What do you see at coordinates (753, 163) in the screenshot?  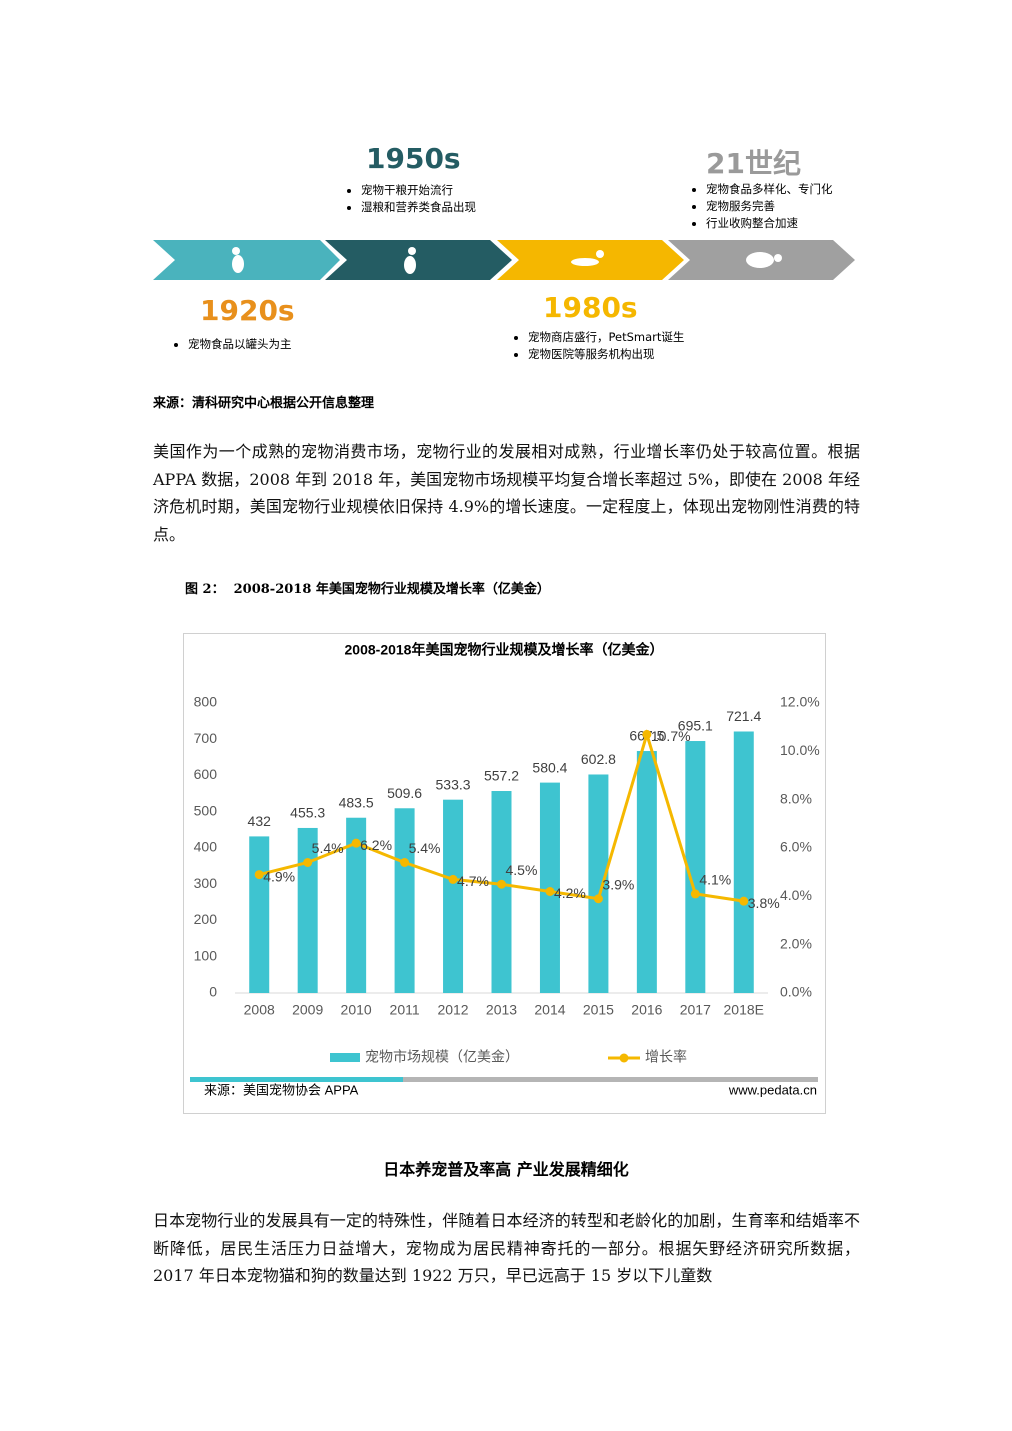 I see `era-label: 21世纪` at bounding box center [753, 163].